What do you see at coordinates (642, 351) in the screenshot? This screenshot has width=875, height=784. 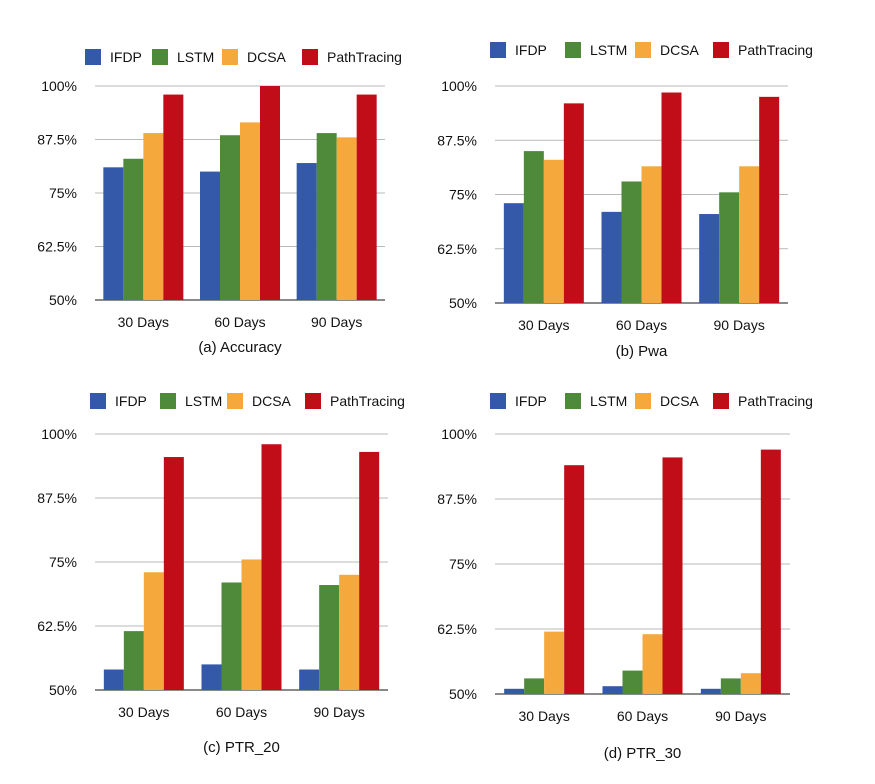 I see `chart-caption: (b) Pwa` at bounding box center [642, 351].